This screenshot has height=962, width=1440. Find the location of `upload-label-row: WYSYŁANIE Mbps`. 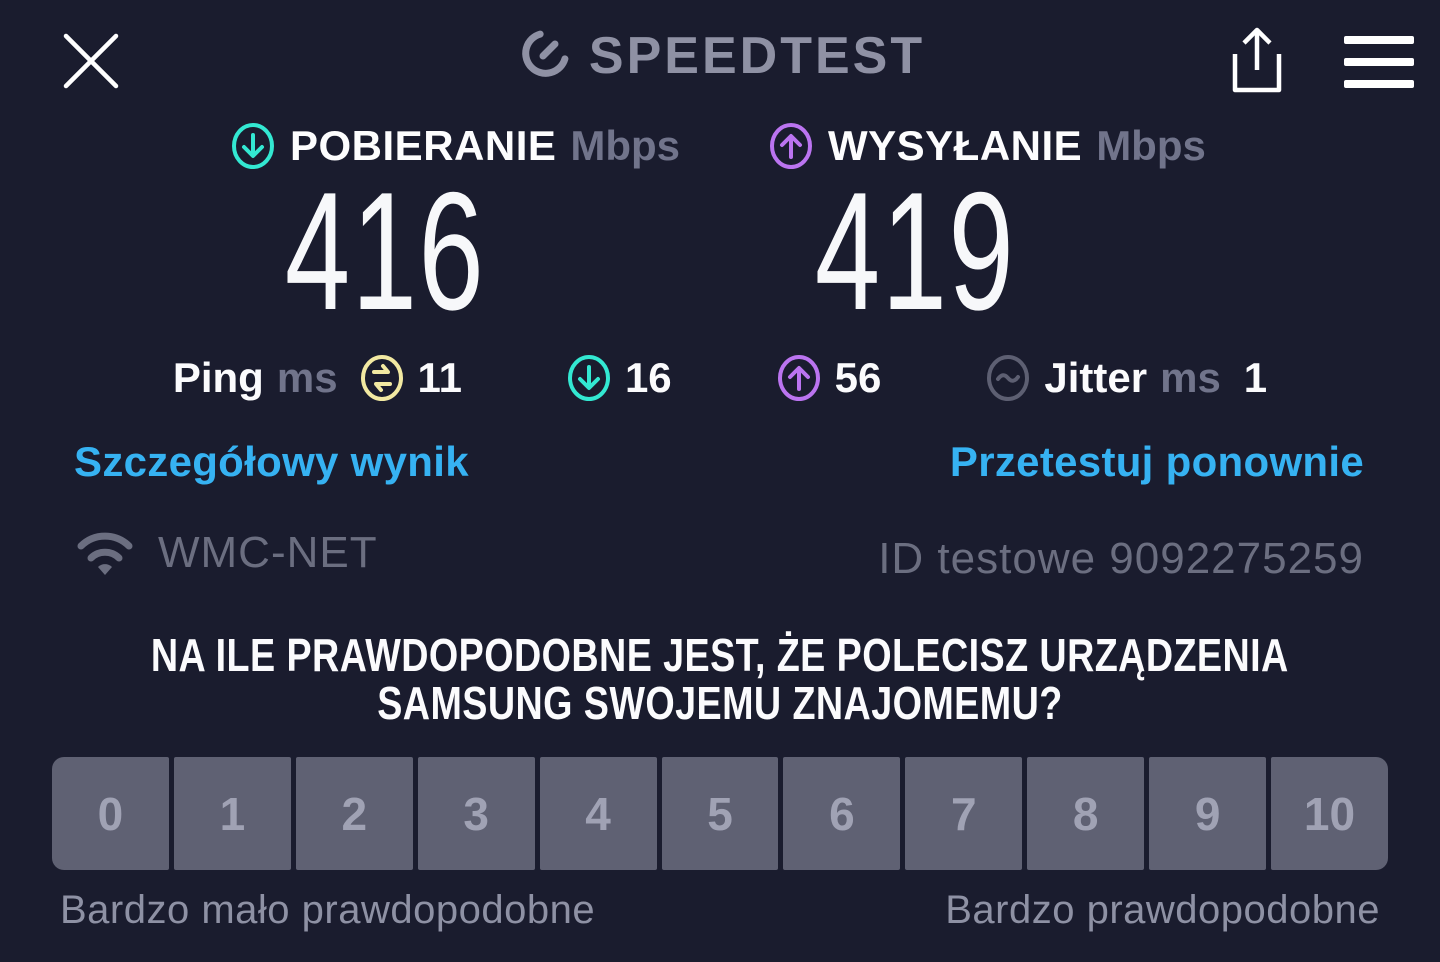

upload-label-row: WYSYŁANIE Mbps is located at coordinates (987, 146).